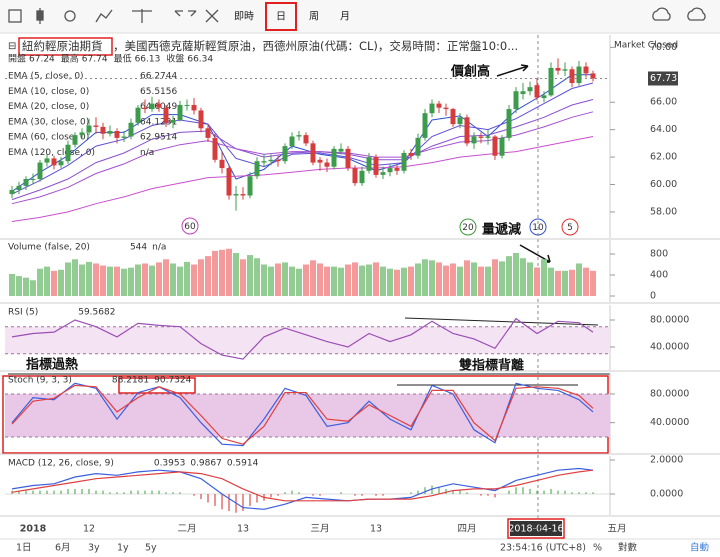  Describe the element at coordinates (46, 77) in the screenshot. I see `overlay-name: EMA (5, close, 0)` at that location.